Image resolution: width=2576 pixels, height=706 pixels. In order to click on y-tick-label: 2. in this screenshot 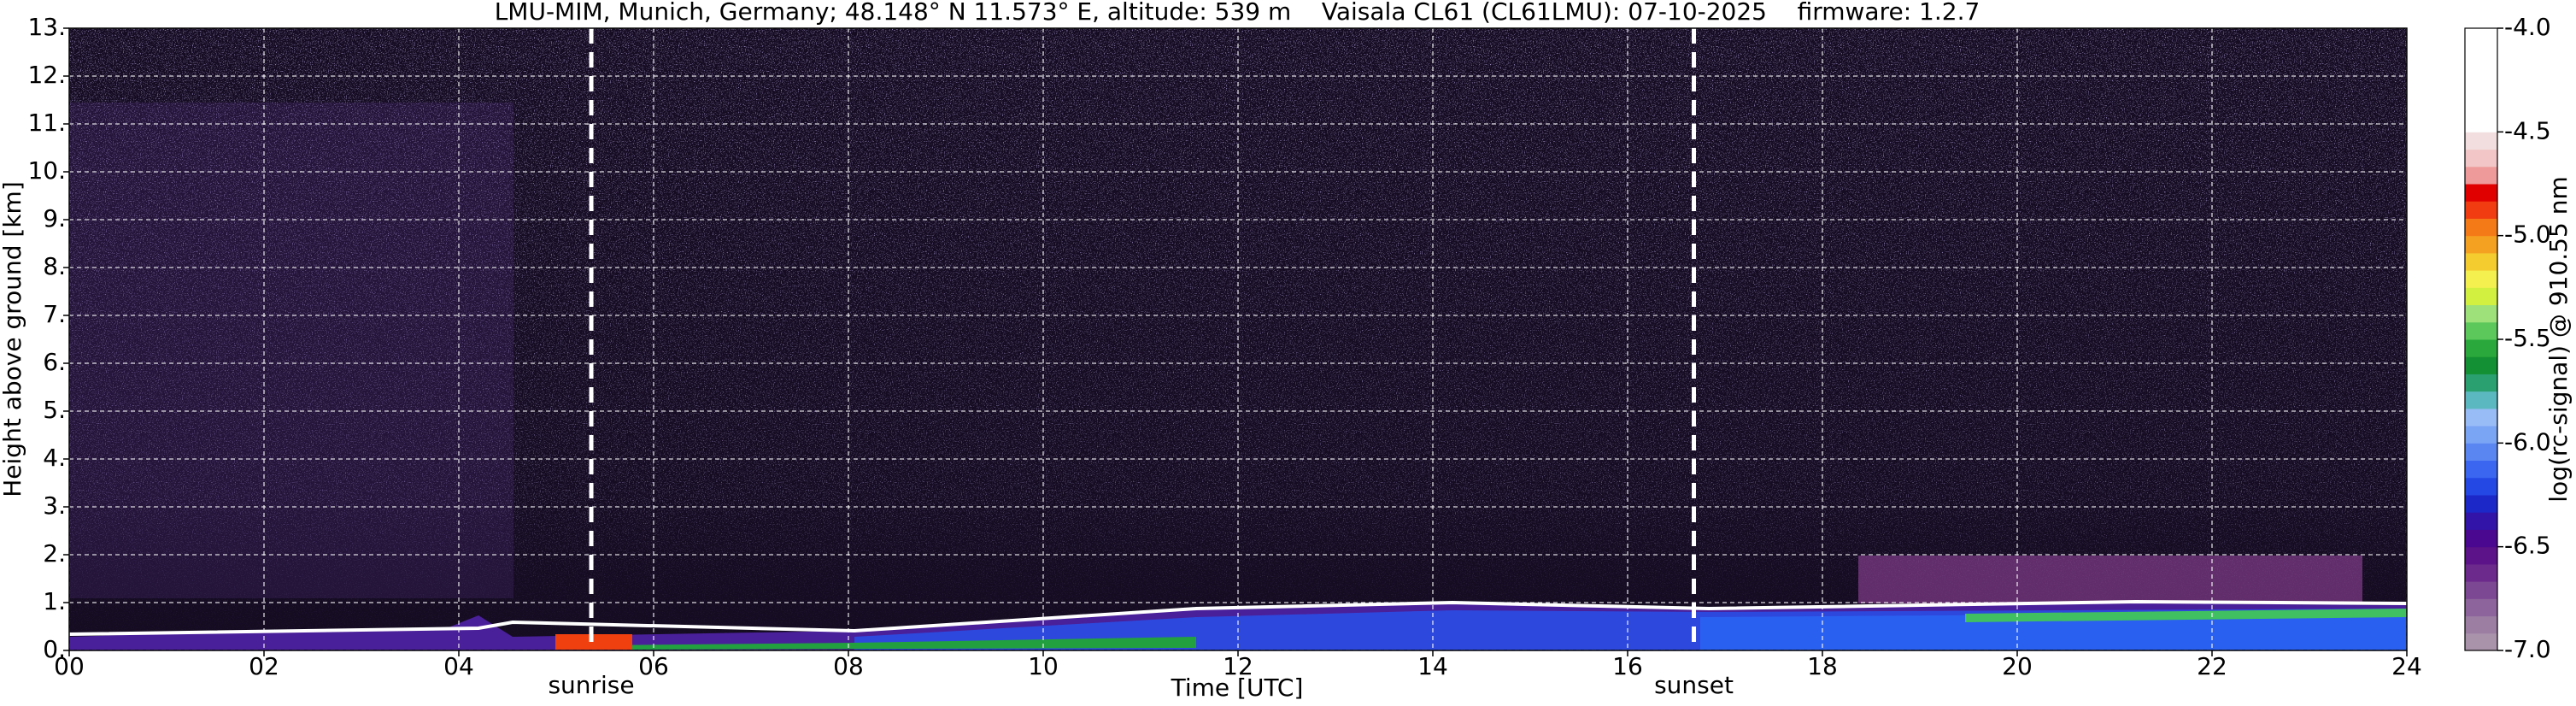, I will do `click(54, 553)`.